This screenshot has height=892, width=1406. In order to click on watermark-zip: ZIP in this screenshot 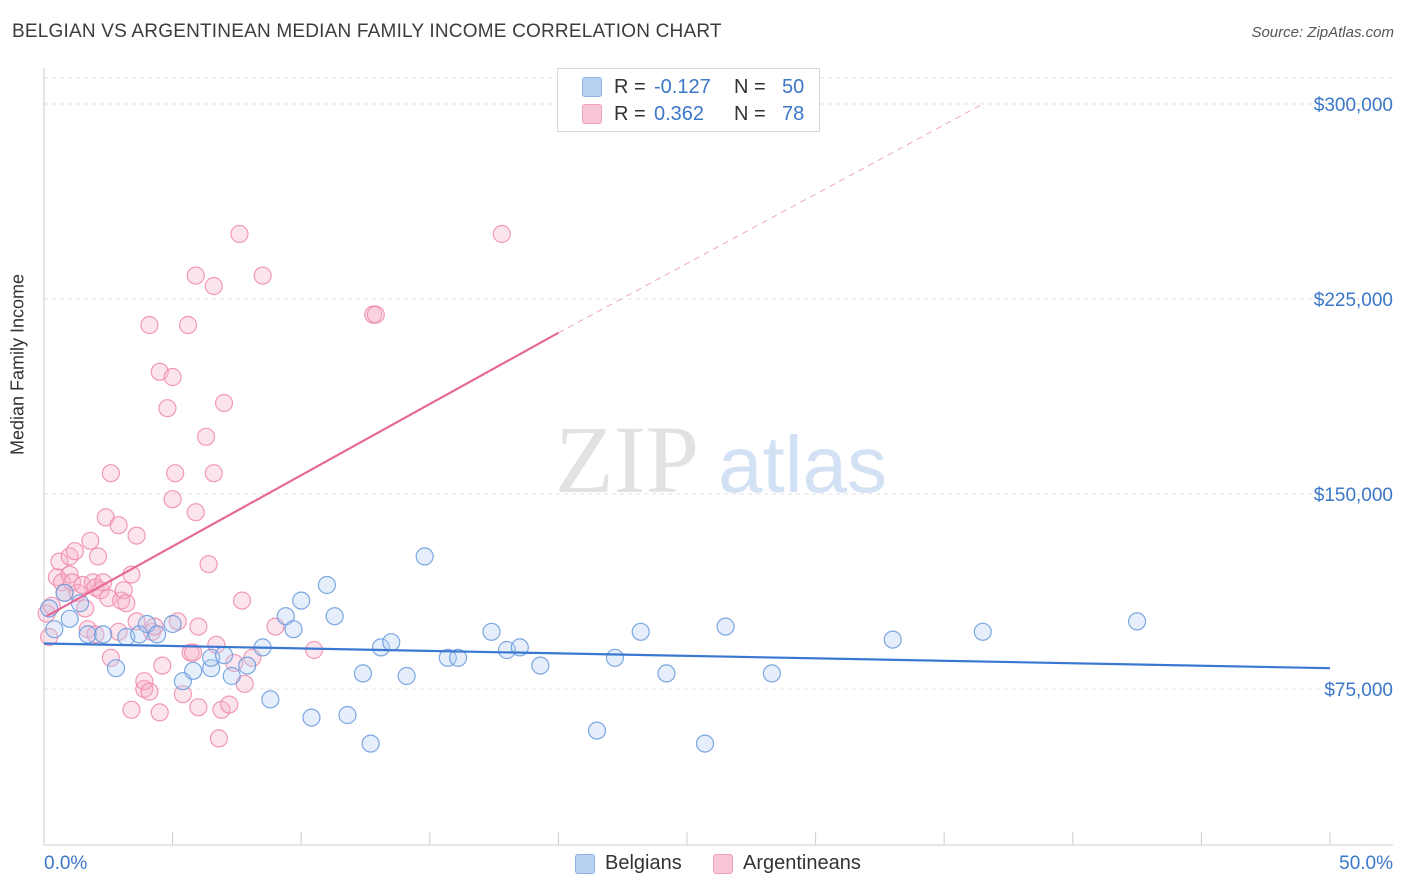, I will do `click(627, 459)`.